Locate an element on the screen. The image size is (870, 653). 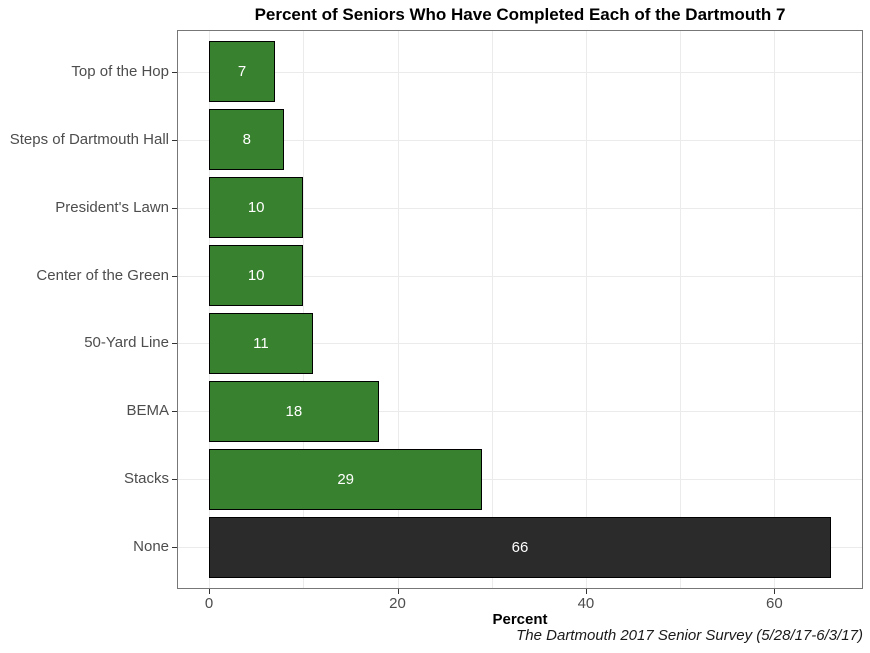
bar-value-label: 29 is located at coordinates (346, 479).